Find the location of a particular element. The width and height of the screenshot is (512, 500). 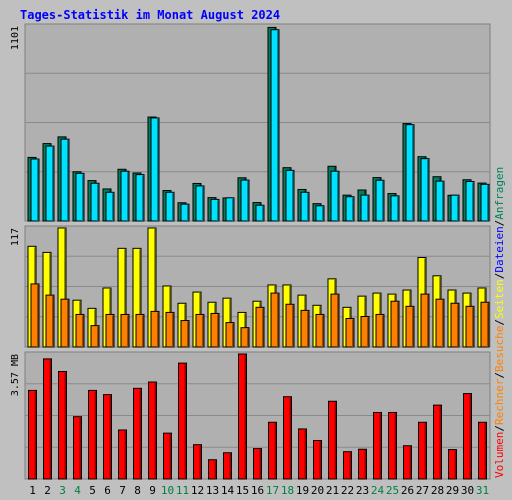

day-label-1: 1 is located at coordinates (32, 490).